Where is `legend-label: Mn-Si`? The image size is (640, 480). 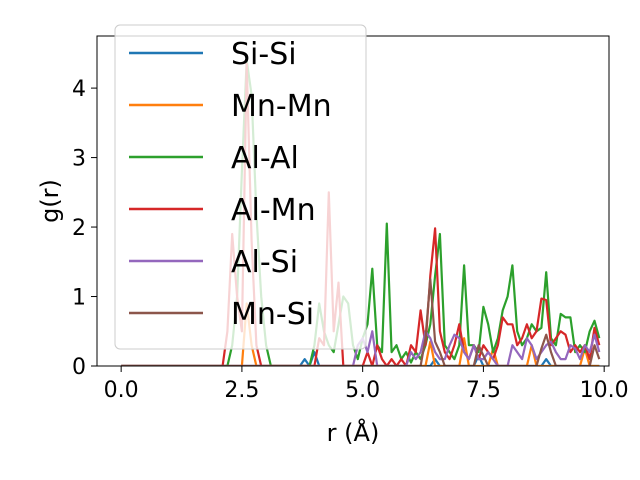 legend-label: Mn-Si is located at coordinates (272, 314).